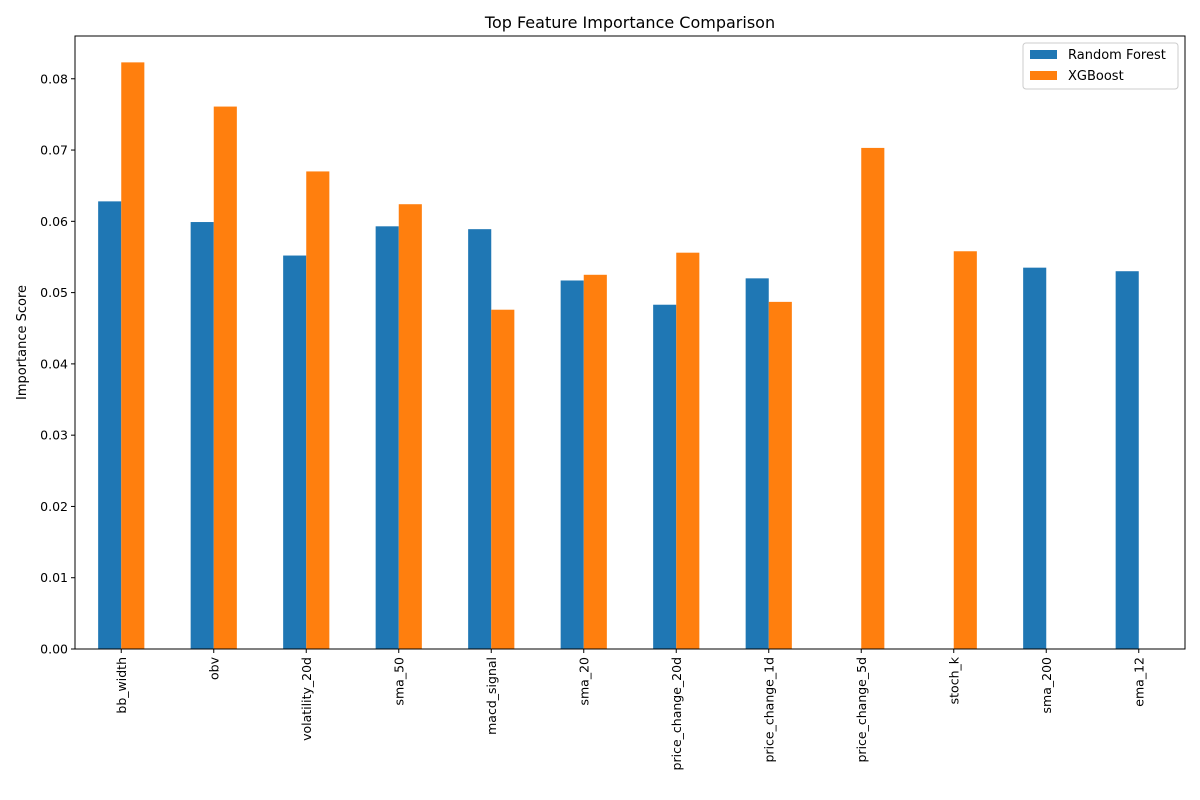 The image size is (1200, 800). I want to click on x-tick-label-price_change_20d: price_change_20d, so click(676, 713).